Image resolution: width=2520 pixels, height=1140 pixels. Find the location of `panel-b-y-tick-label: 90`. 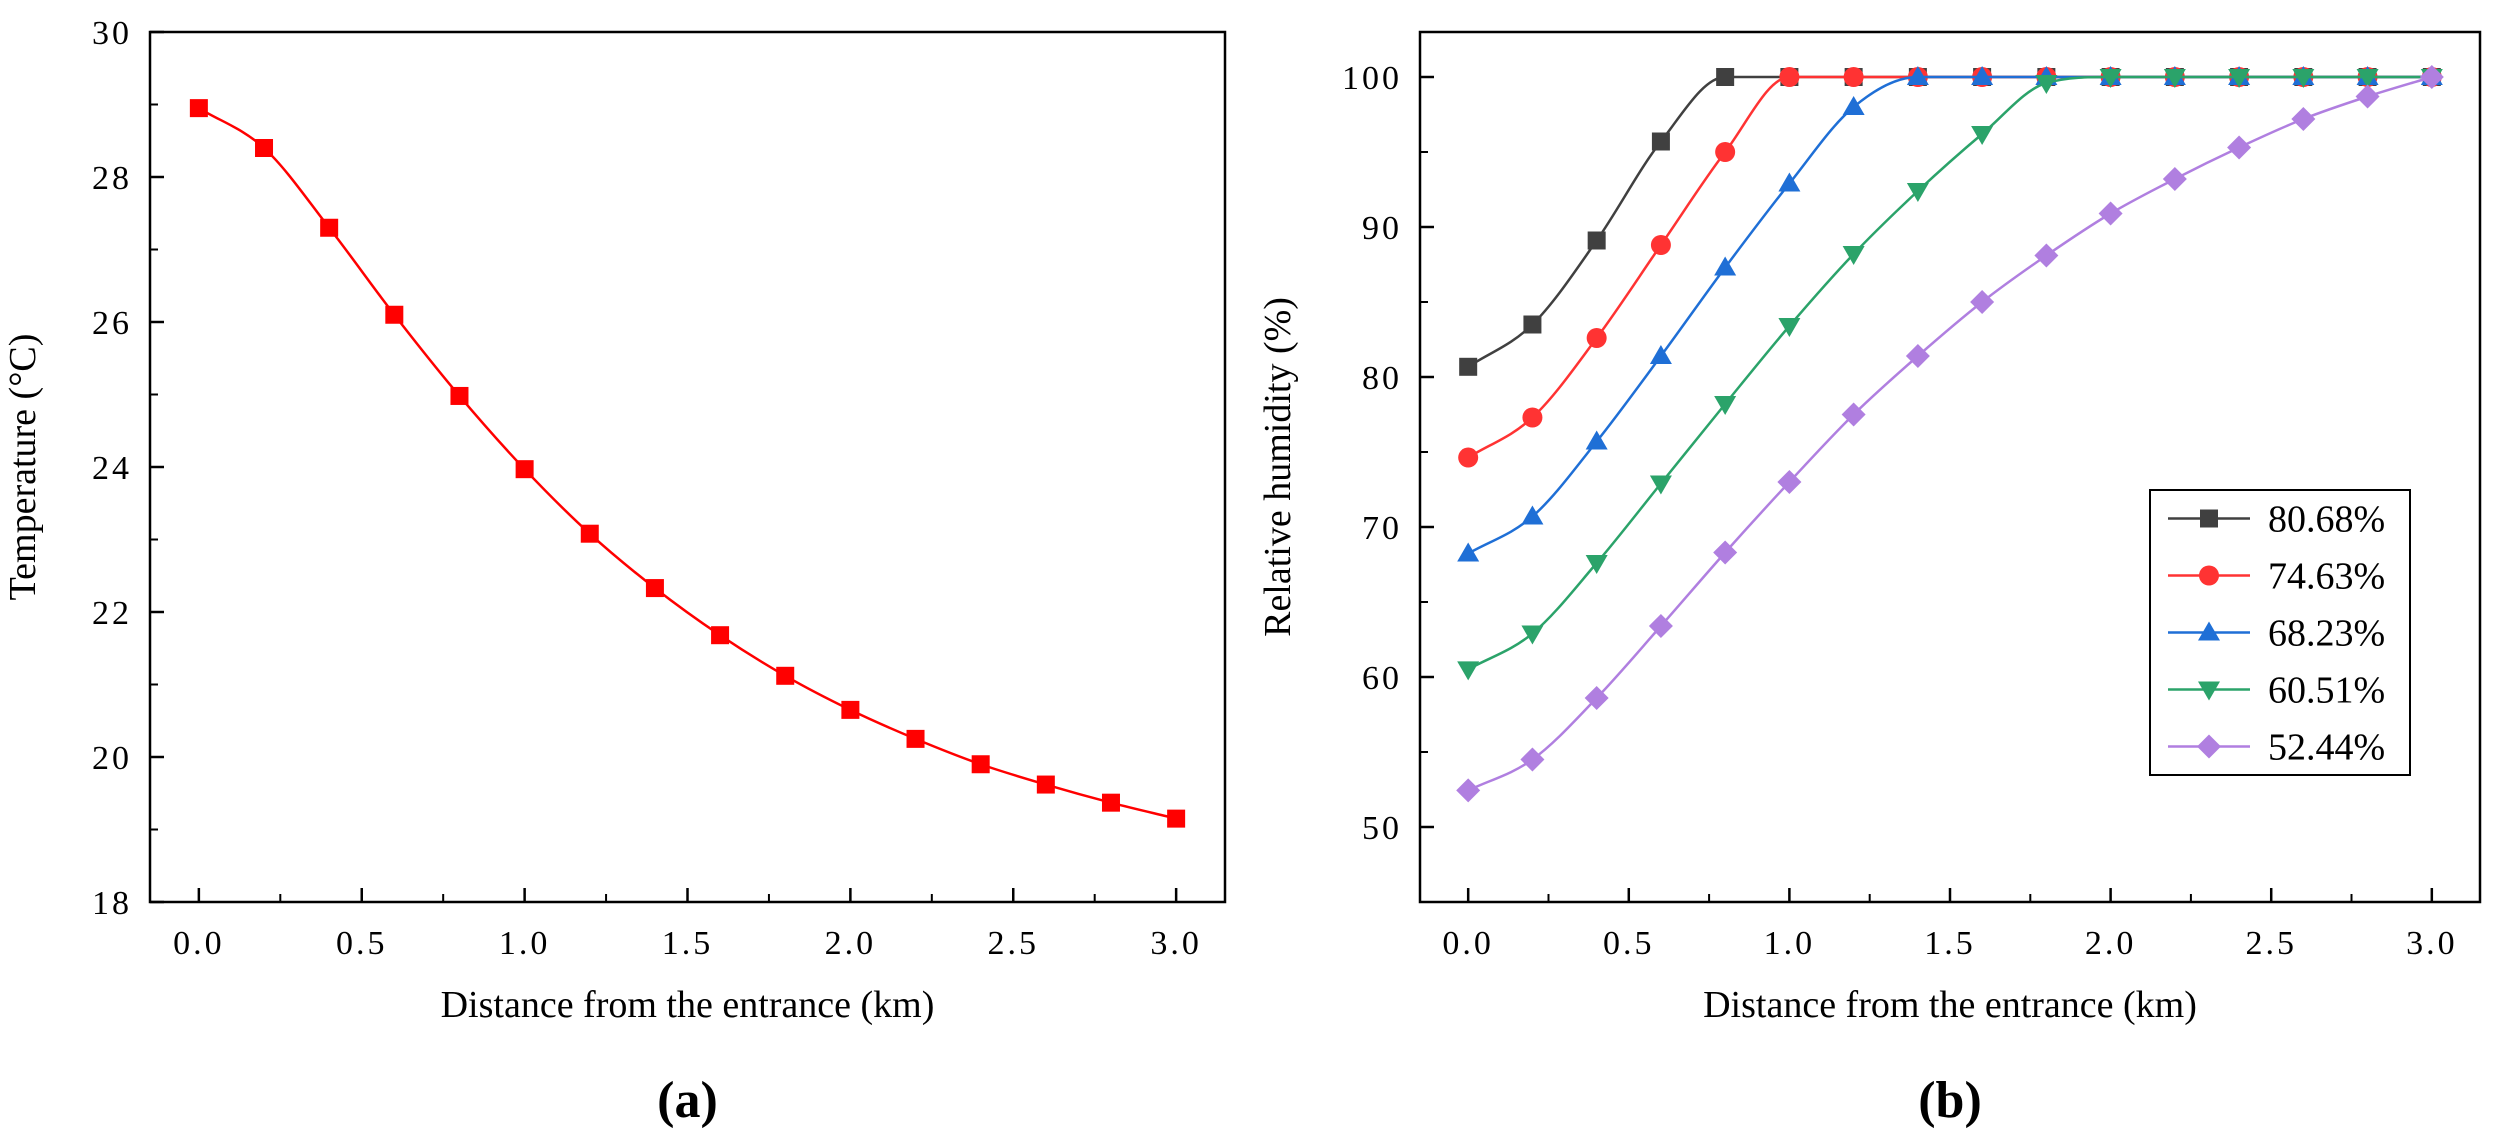

panel-b-y-tick-label: 90 is located at coordinates (1382, 228).